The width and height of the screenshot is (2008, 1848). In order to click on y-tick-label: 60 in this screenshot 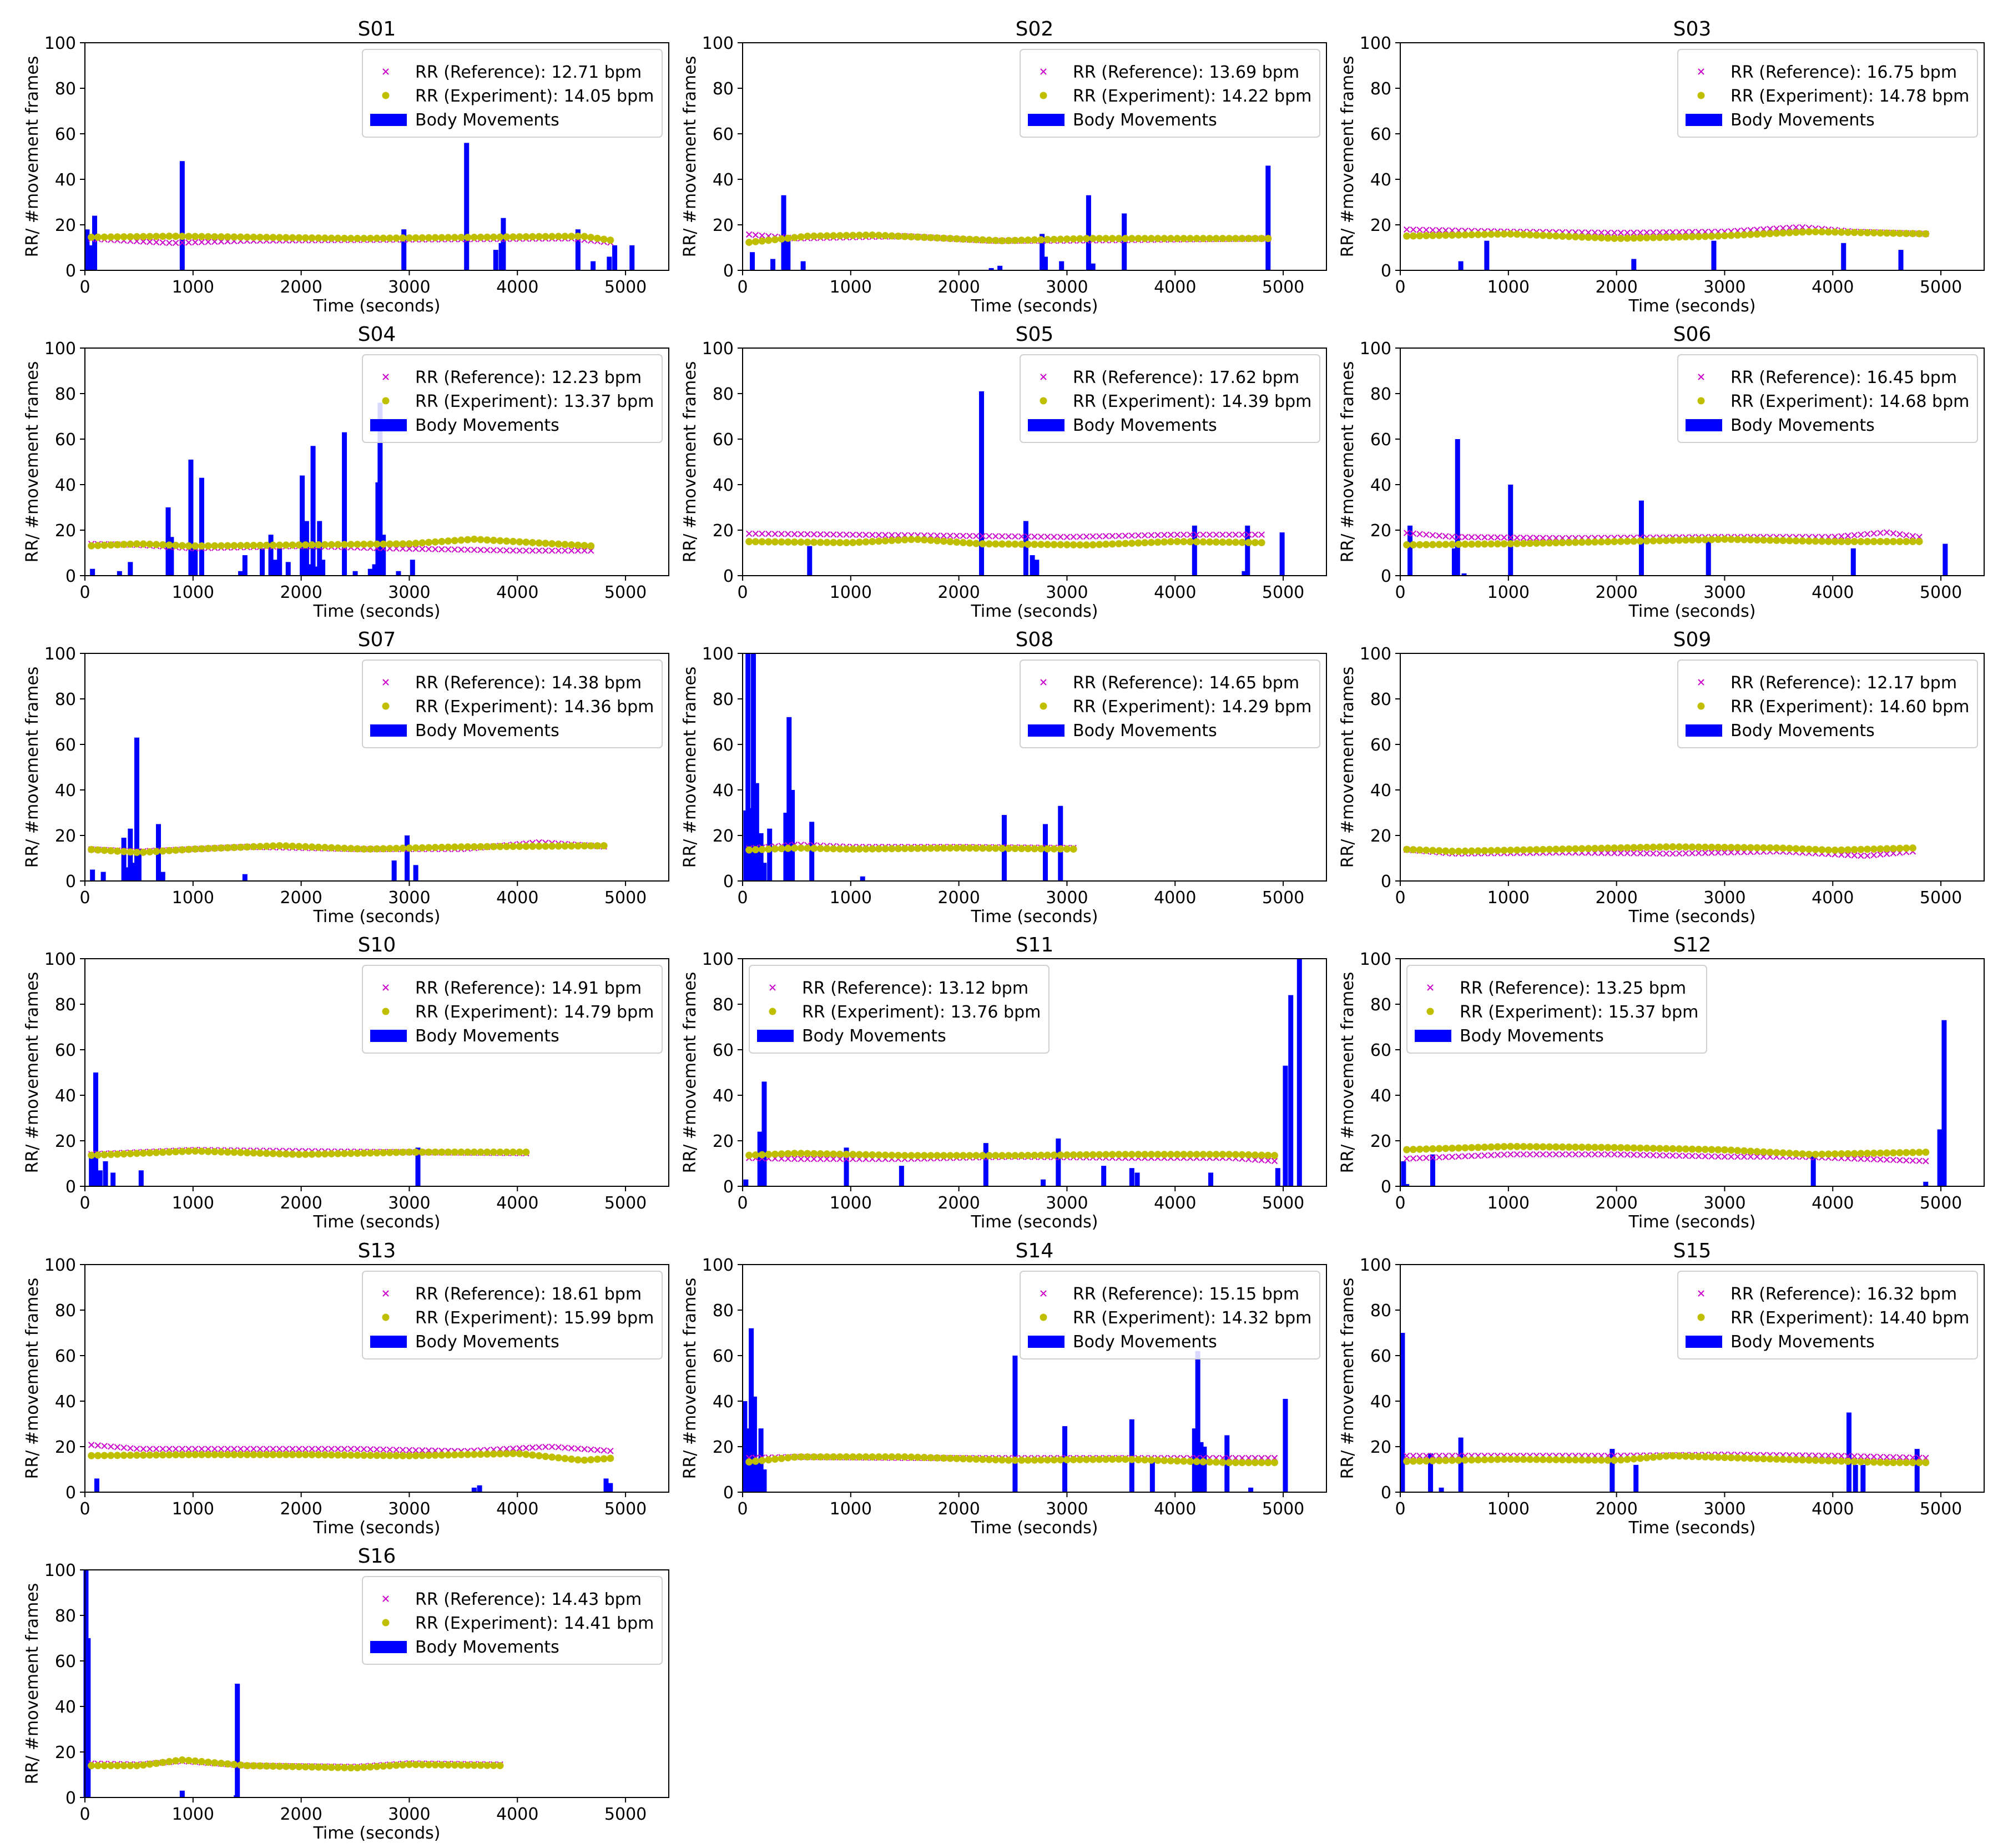, I will do `click(65, 1662)`.